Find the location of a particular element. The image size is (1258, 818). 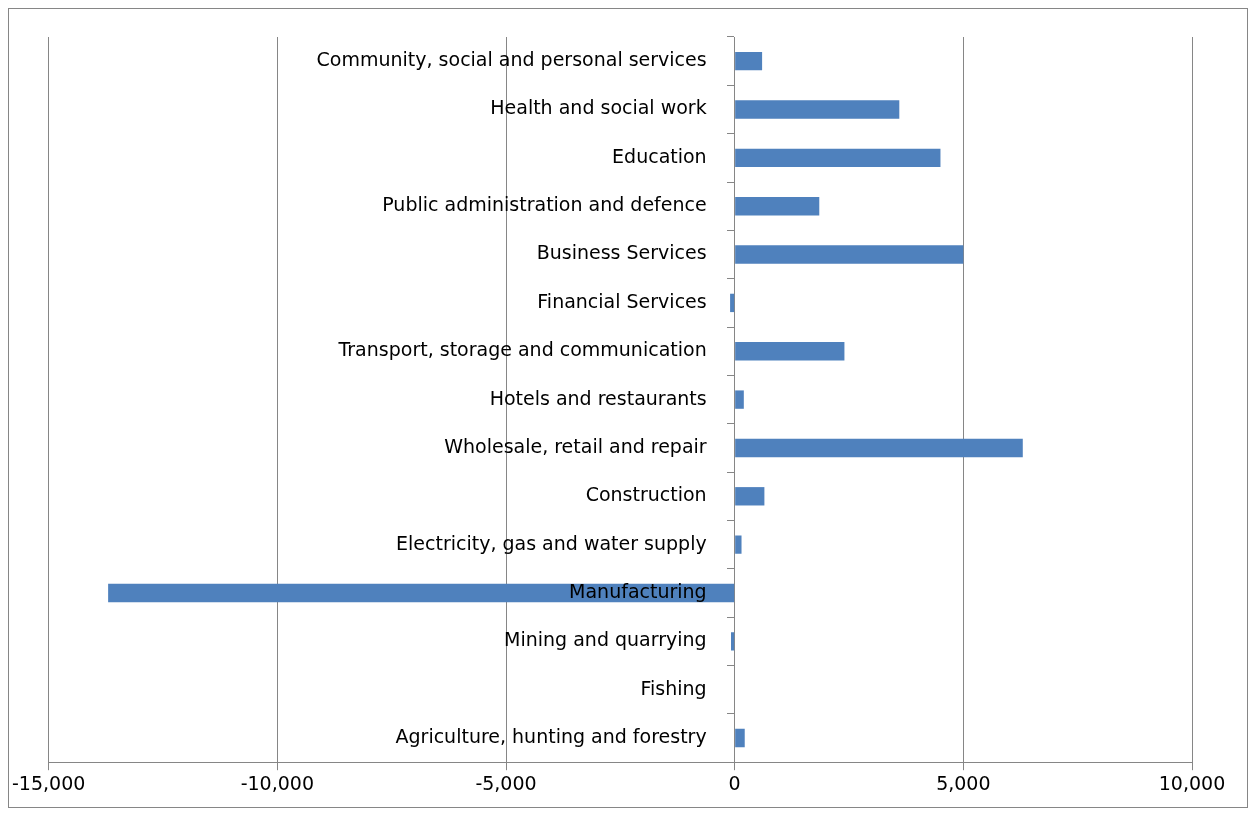

y-tick-label: Wholesale, retail and repair is located at coordinates (575, 445).